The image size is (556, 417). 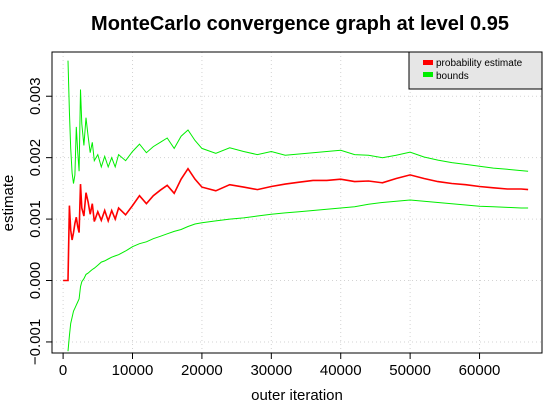 What do you see at coordinates (452, 76) in the screenshot?
I see `legend-label-bounds: bounds` at bounding box center [452, 76].